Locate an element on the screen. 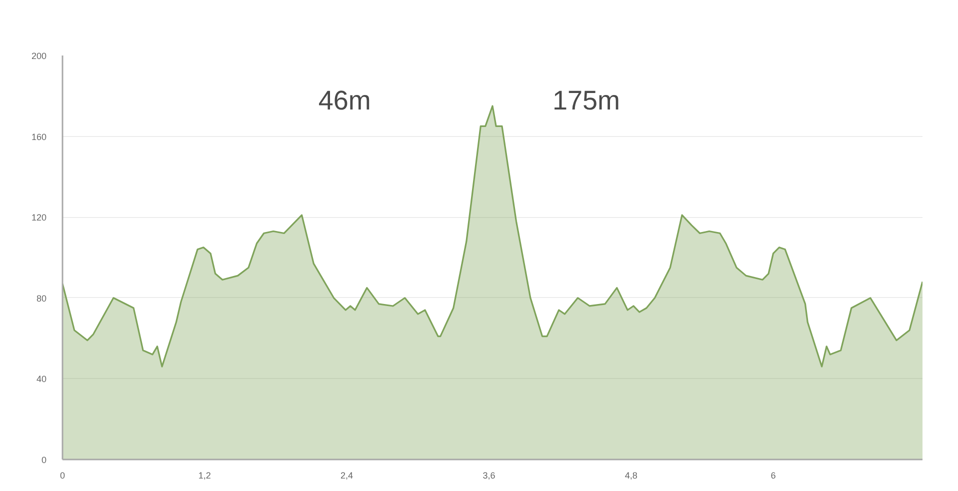 The width and height of the screenshot is (958, 491). y-tick-label: 0 is located at coordinates (44, 460).